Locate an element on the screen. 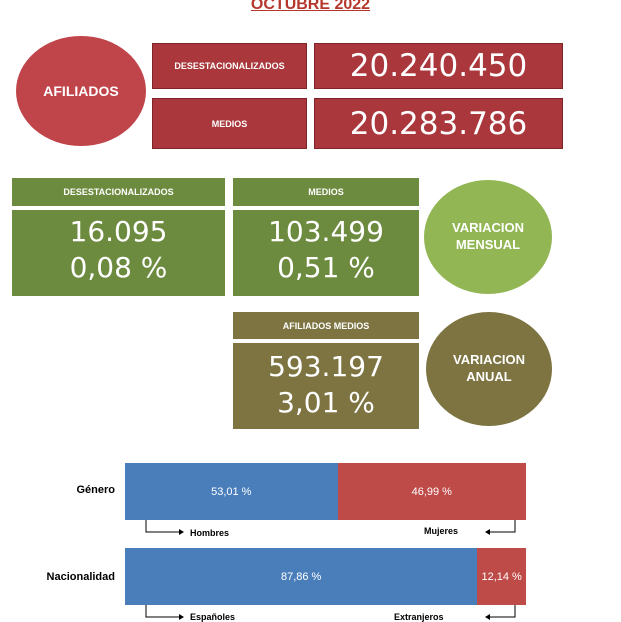  genero-left-arrow is located at coordinates (164, 527).